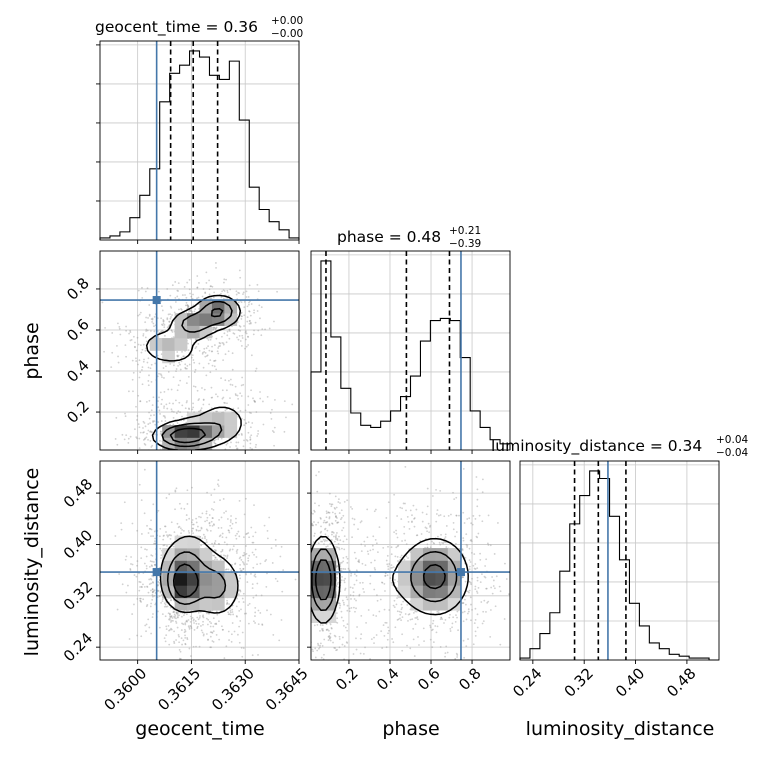 The image size is (760, 760). What do you see at coordinates (389, 237) in the screenshot?
I see `title-phase: phase = 0.48` at bounding box center [389, 237].